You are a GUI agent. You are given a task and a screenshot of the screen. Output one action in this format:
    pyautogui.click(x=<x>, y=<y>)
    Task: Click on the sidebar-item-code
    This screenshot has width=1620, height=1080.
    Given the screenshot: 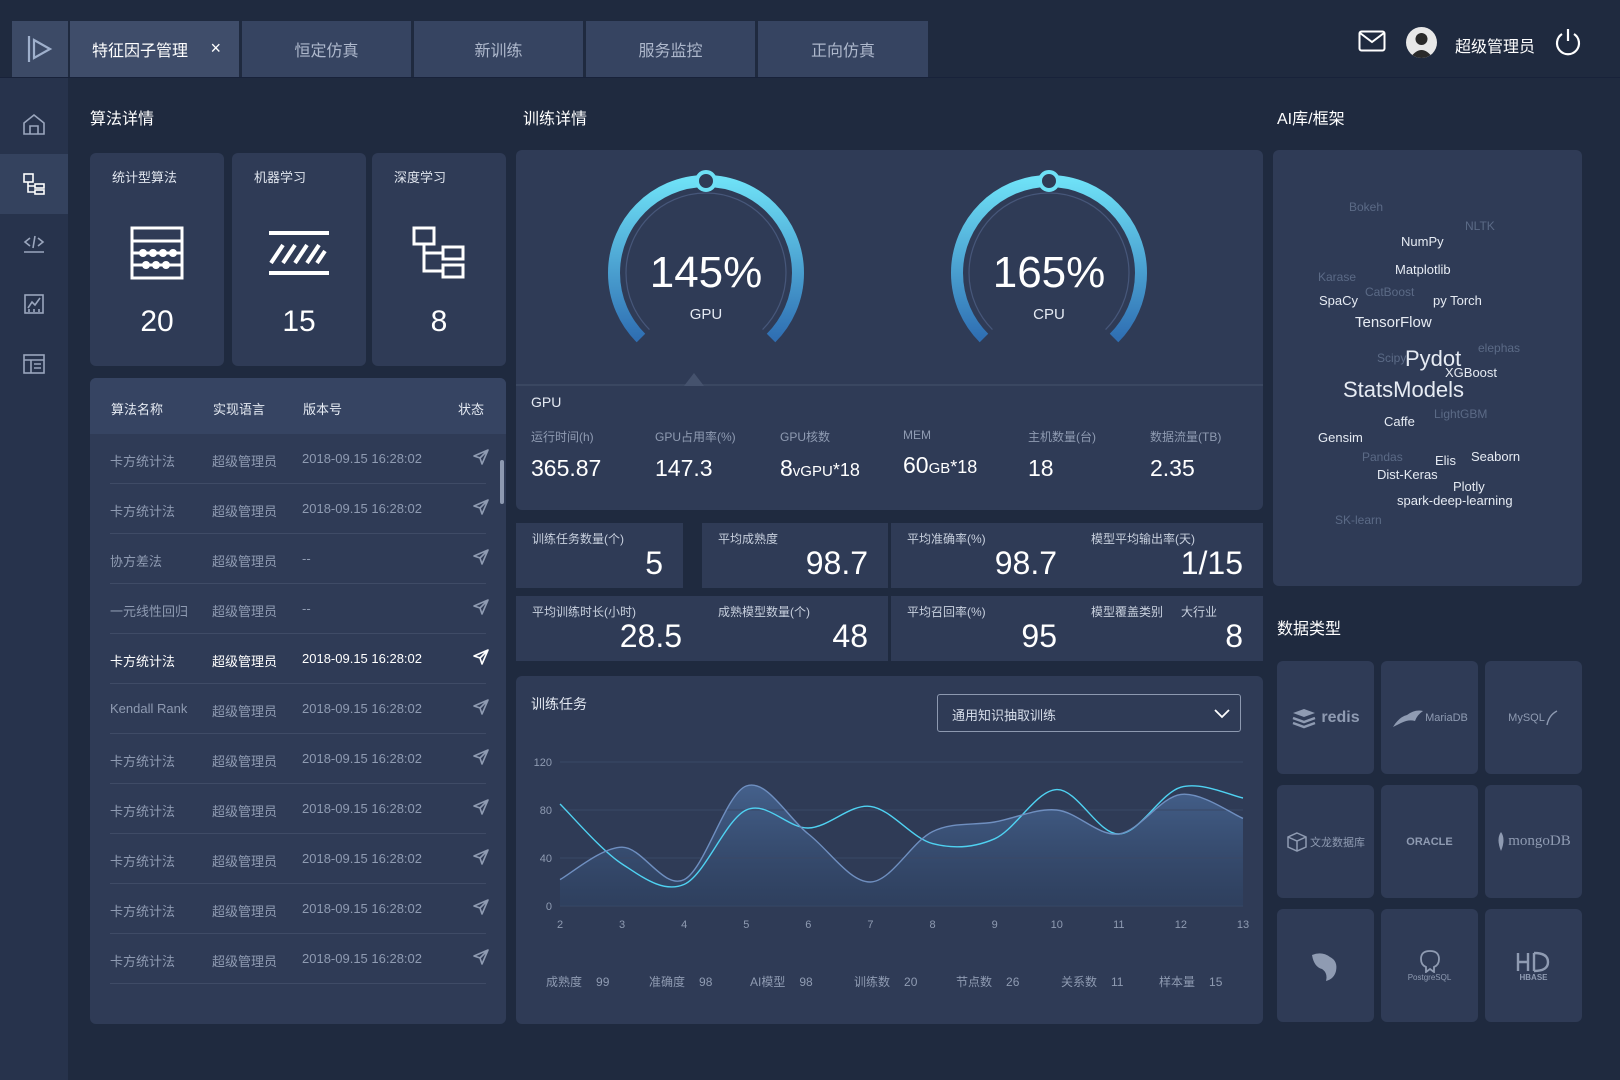 What is the action you would take?
    pyautogui.click(x=34, y=244)
    